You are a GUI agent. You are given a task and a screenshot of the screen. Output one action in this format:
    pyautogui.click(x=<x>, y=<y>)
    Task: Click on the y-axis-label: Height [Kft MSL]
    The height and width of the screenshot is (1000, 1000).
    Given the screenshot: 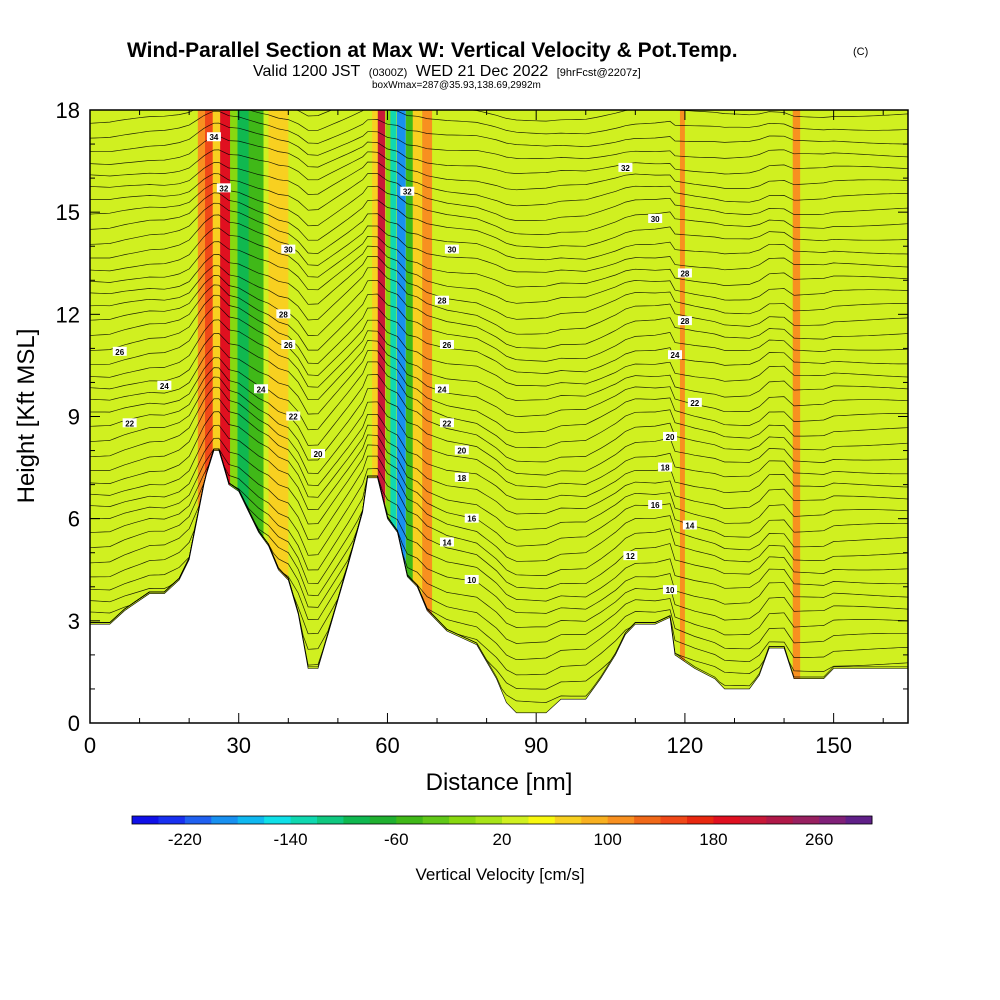 What is the action you would take?
    pyautogui.click(x=26, y=416)
    